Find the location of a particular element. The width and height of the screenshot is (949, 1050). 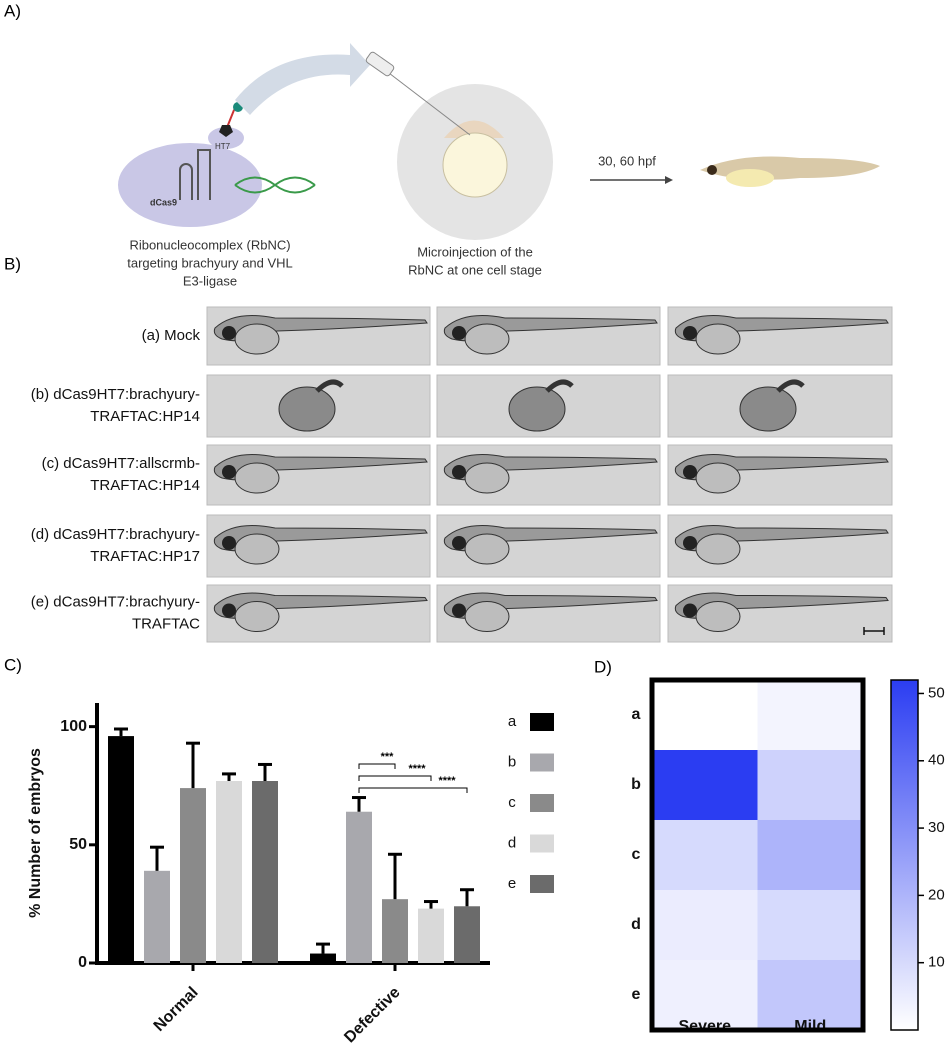

caption: Ribonucleocomplex (RbNC) is located at coordinates (209, 244).